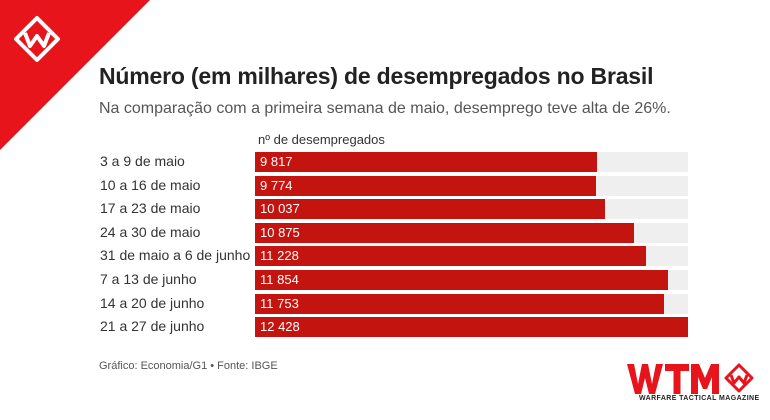 The height and width of the screenshot is (420, 770). I want to click on category-label: 7 a 13 de junho, so click(148, 279).